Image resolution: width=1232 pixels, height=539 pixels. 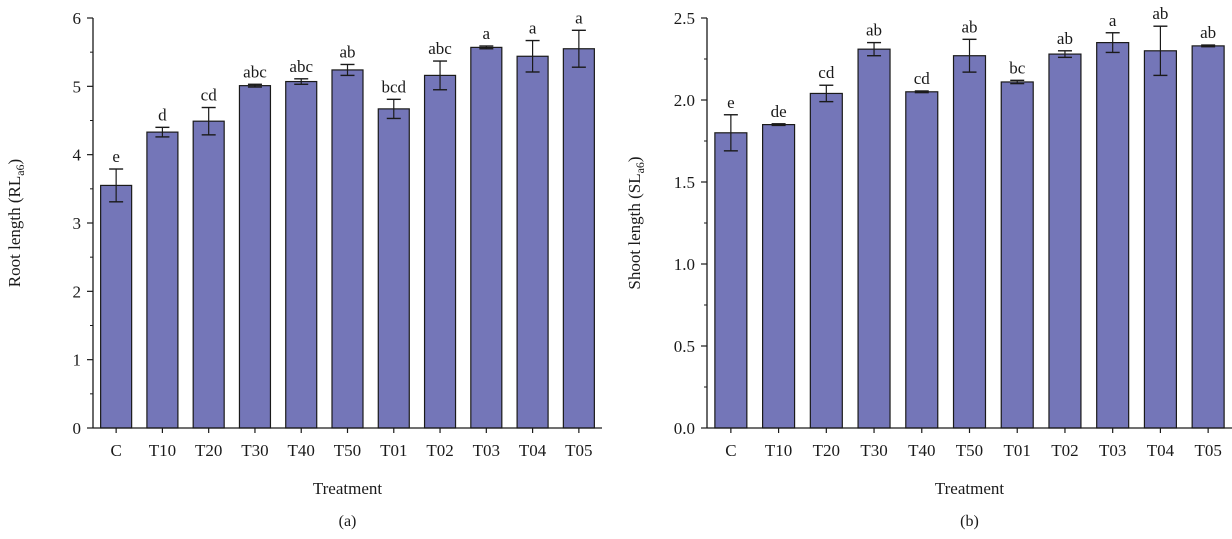 I want to click on y-tick-label: 6, so click(x=77, y=18).